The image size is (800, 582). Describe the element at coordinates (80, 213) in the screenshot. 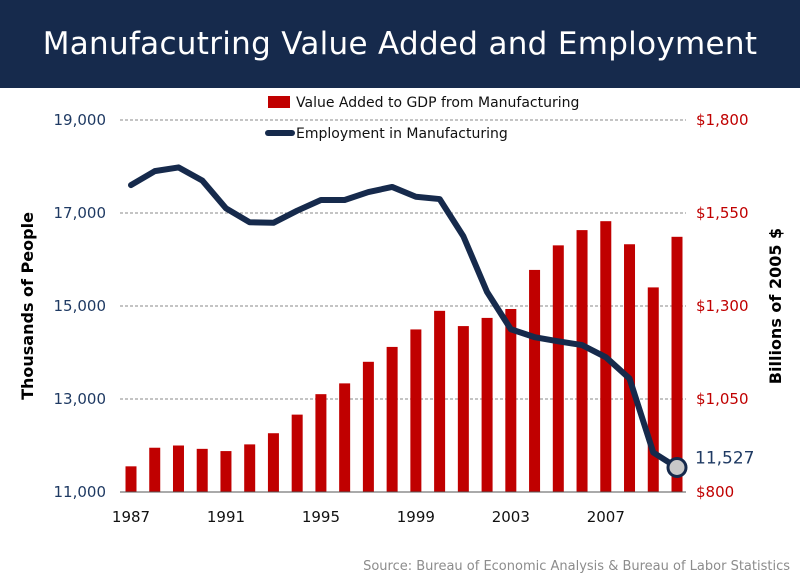

I see `left-tick-label: 17,000` at that location.